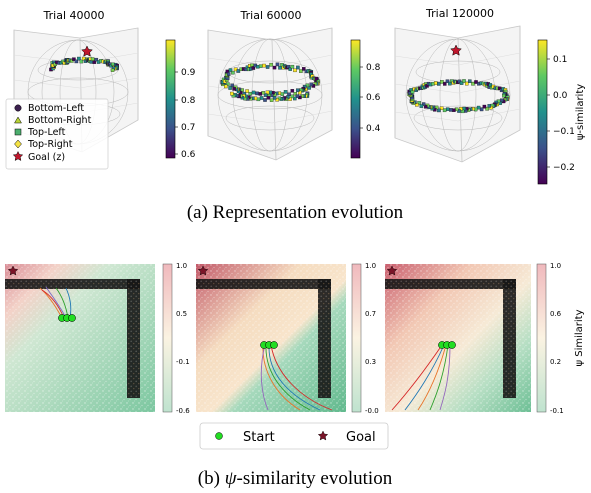 The image size is (591, 493). I want to click on panel-title: Trial 120000, so click(459, 13).